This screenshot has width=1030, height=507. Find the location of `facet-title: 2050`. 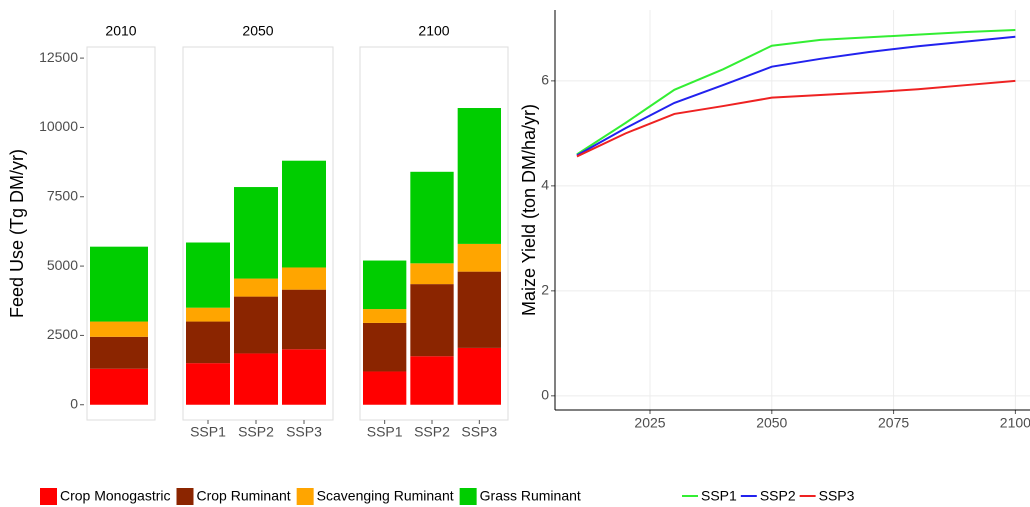

facet-title: 2050 is located at coordinates (257, 31).